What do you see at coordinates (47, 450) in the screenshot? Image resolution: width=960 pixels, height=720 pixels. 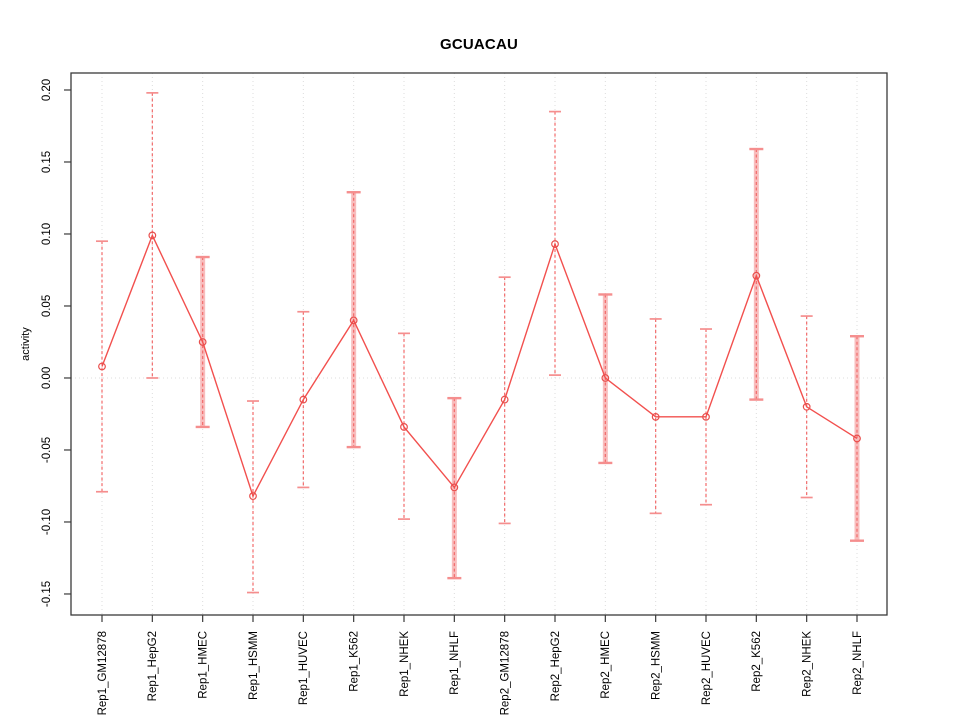 I see `y-tick-label: -0.05` at bounding box center [47, 450].